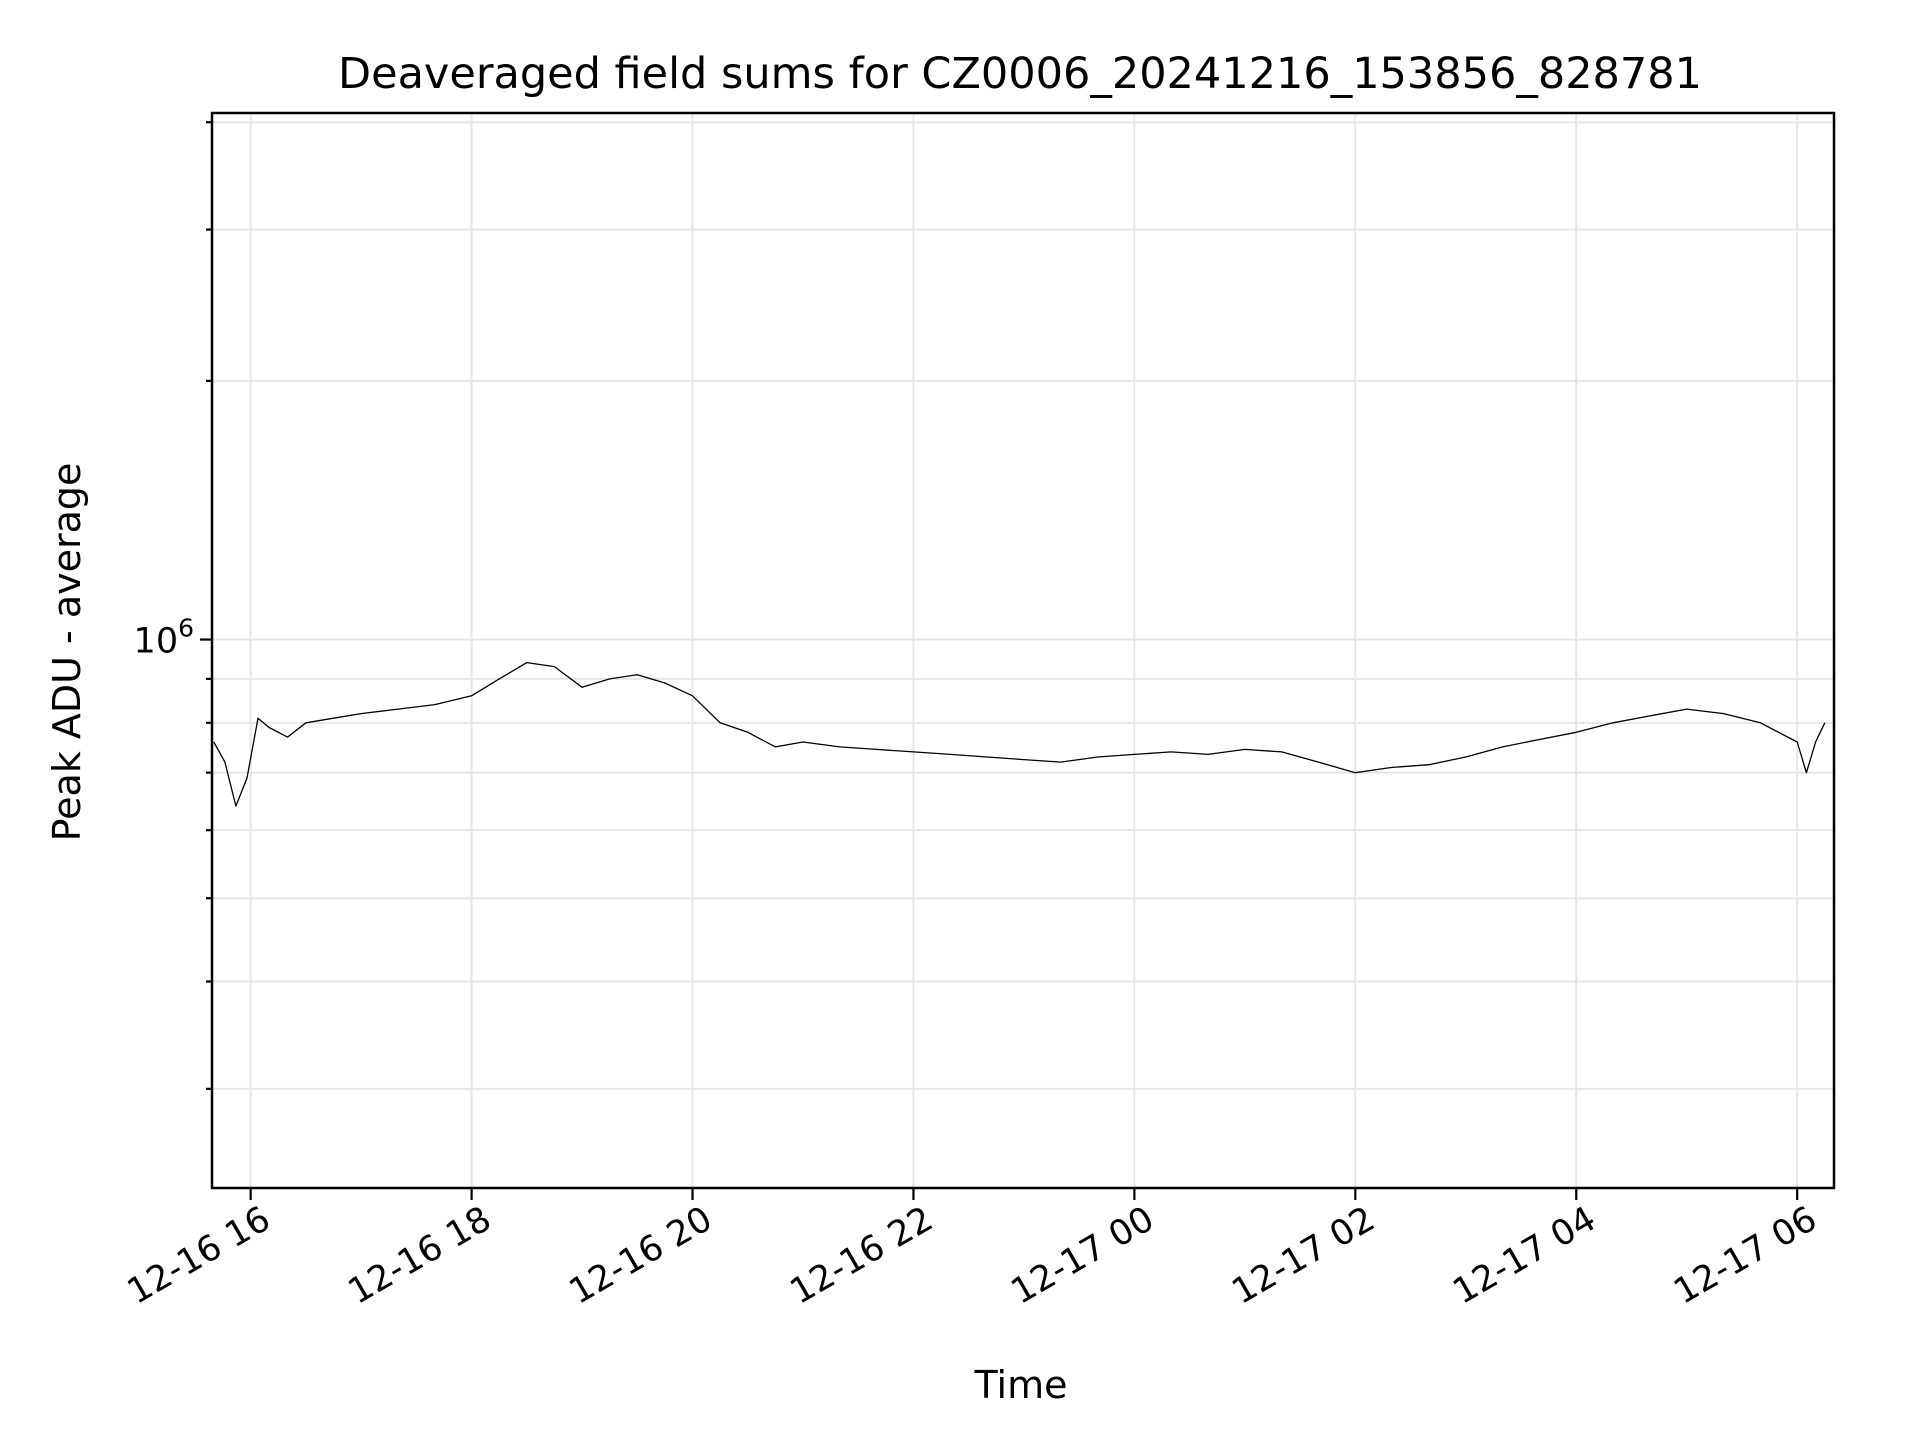 The width and height of the screenshot is (1920, 1440). Describe the element at coordinates (1021, 1385) in the screenshot. I see `x-axis-label: Time` at that location.